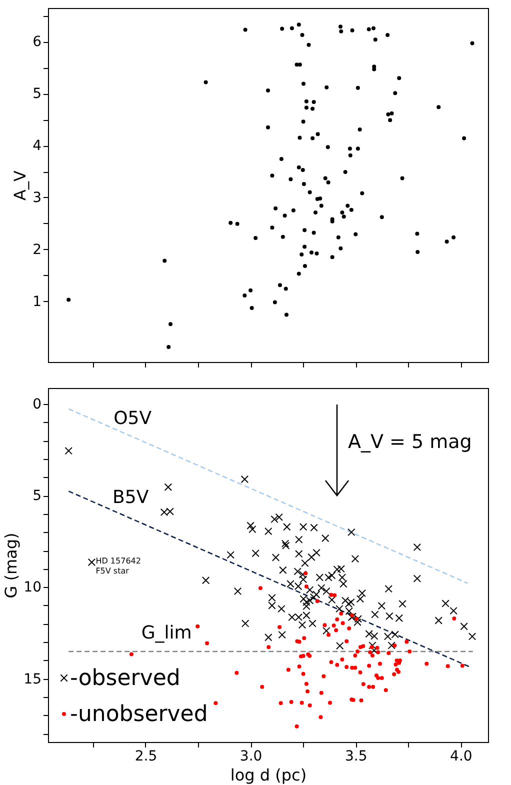 Image resolution: width=511 pixels, height=785 pixels. I want to click on y-tick-label: 15, so click(33, 679).